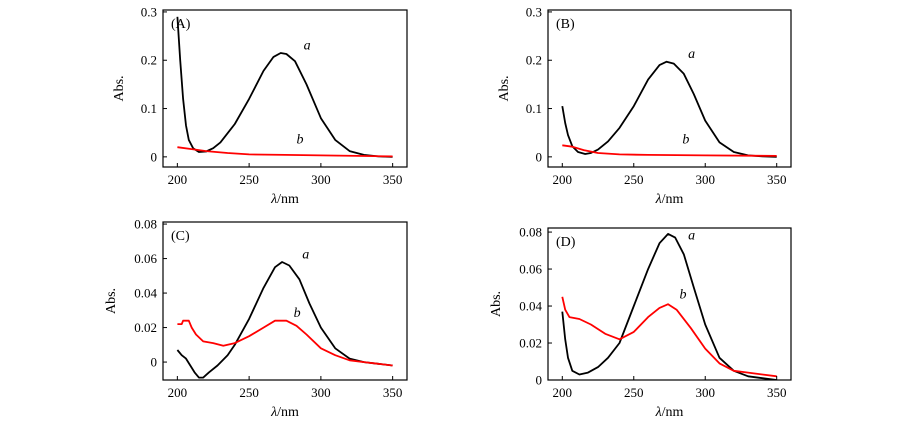 Image resolution: width=900 pixels, height=431 pixels. Describe the element at coordinates (565, 24) in the screenshot. I see `panel-label: (B)` at that location.